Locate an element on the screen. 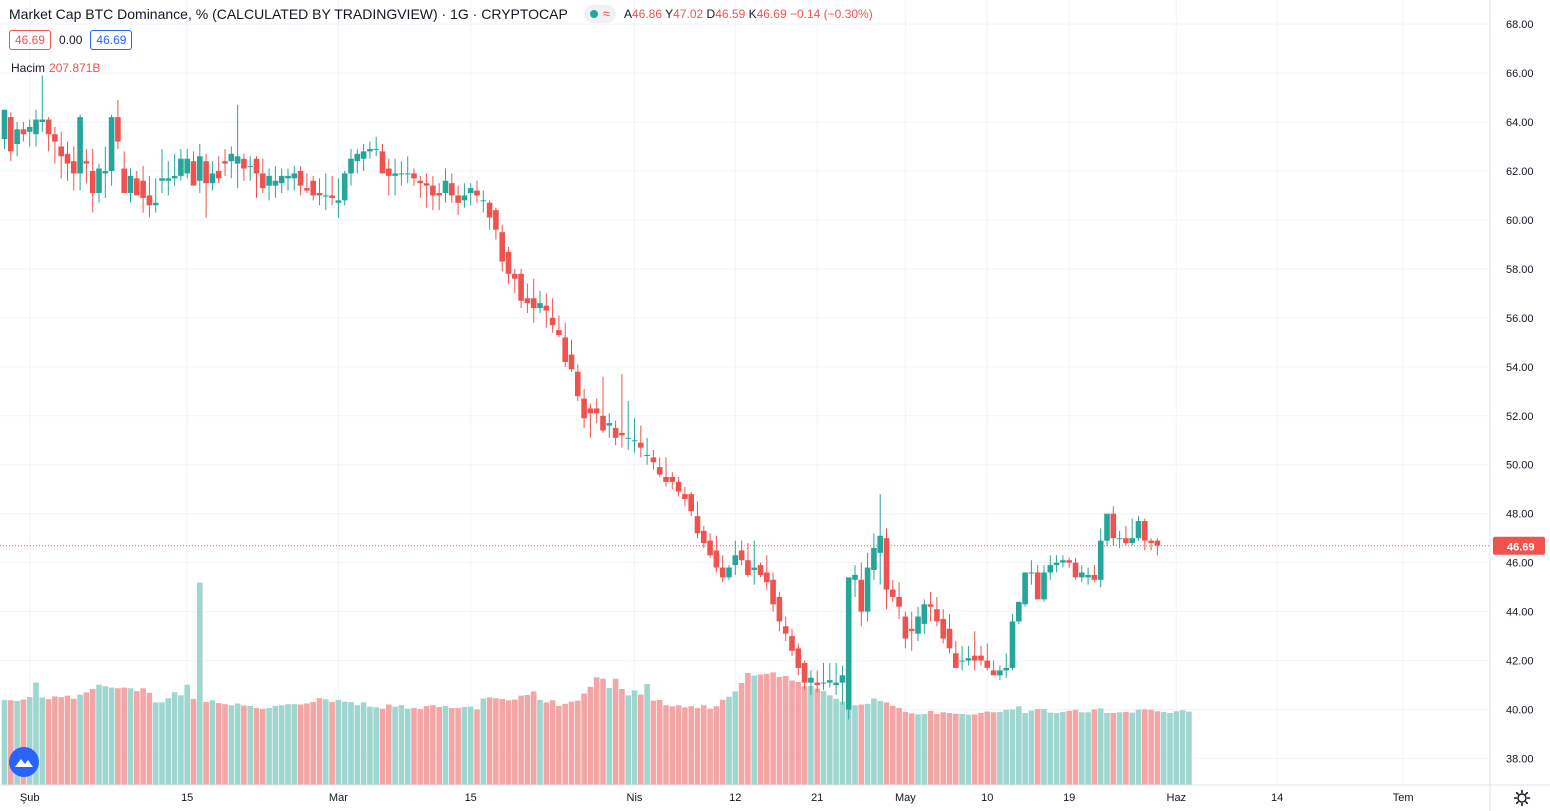  y-tick-label: 40.00 is located at coordinates (1520, 711).